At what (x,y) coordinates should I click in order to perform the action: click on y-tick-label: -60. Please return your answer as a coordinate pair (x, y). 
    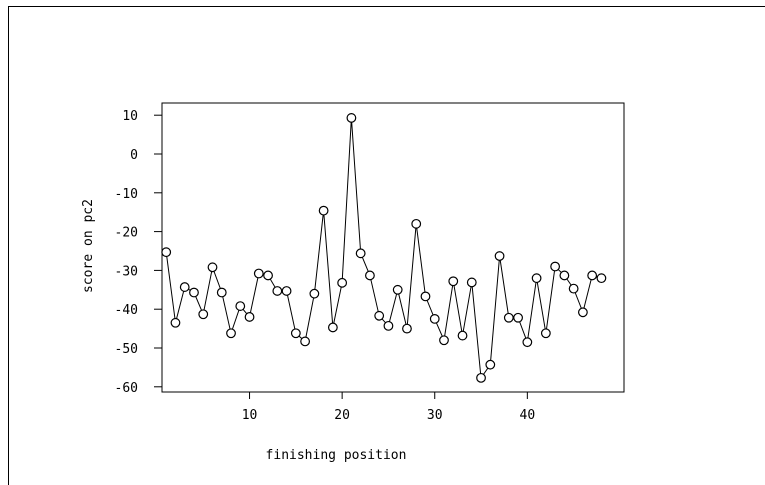
    Looking at the image, I should click on (126, 388).